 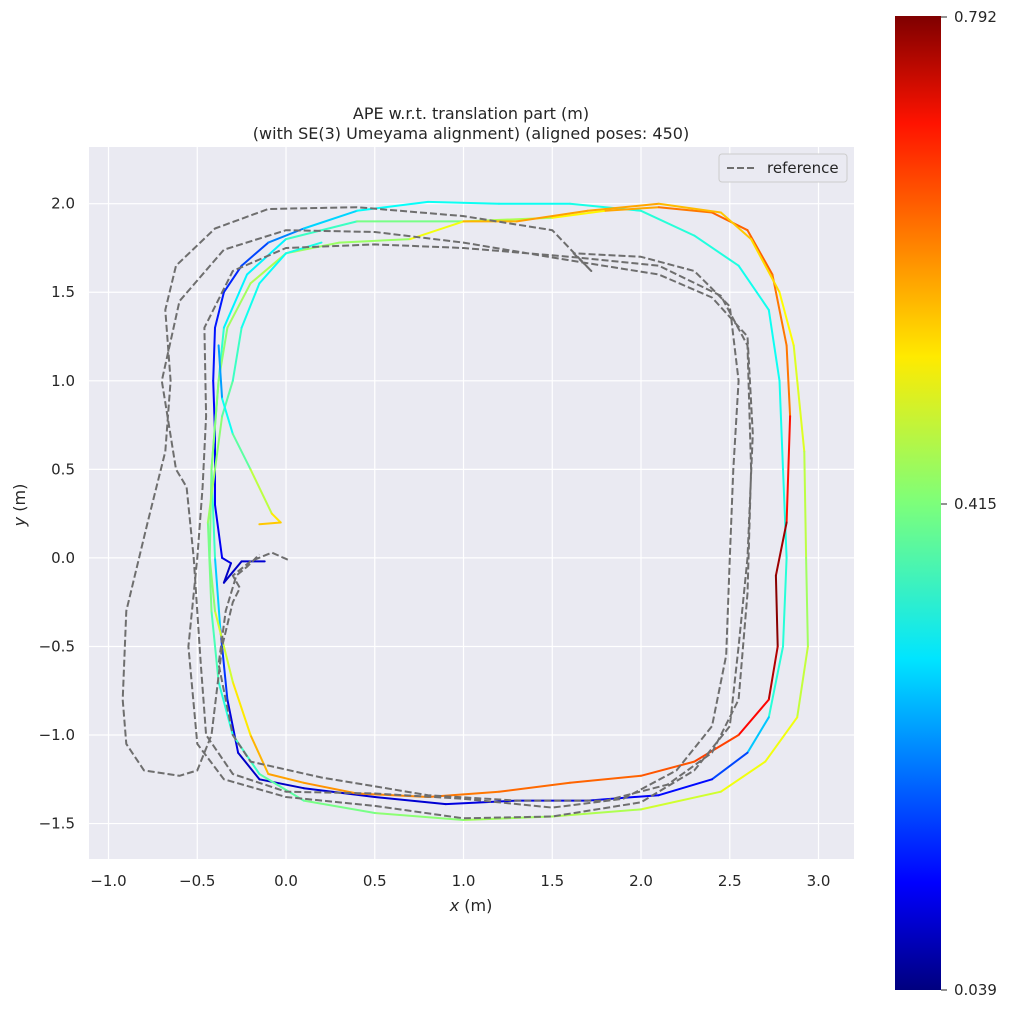 I want to click on colorbar-label-min: 0.039, so click(x=975, y=990).